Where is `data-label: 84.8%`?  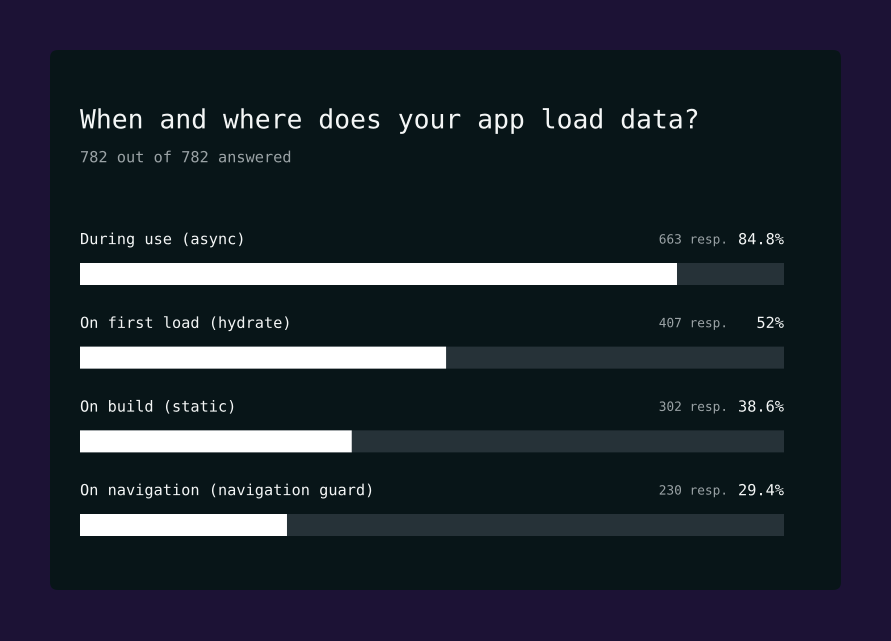 data-label: 84.8% is located at coordinates (761, 238).